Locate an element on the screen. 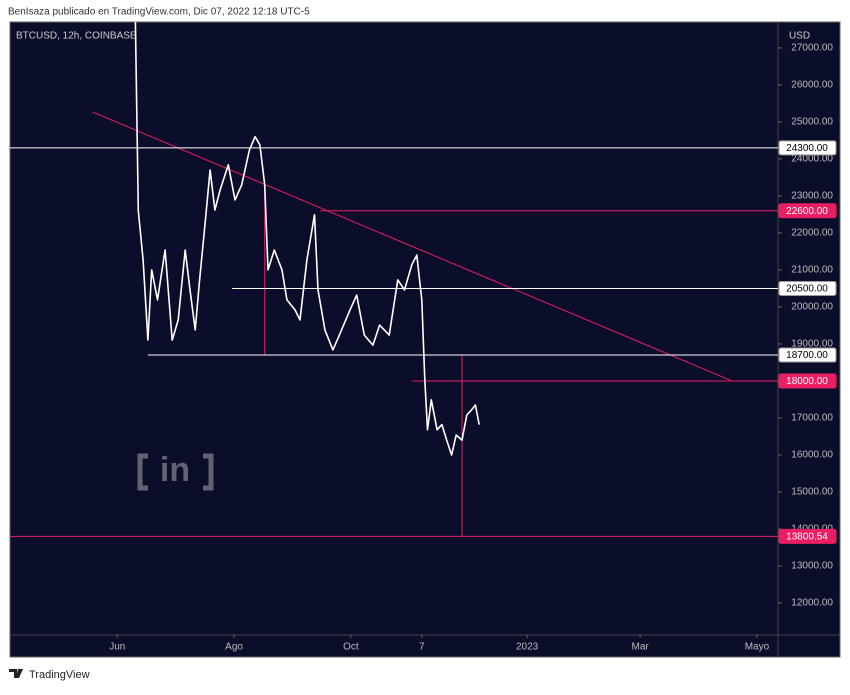  y-tick-label: 15000.00 is located at coordinates (812, 492).